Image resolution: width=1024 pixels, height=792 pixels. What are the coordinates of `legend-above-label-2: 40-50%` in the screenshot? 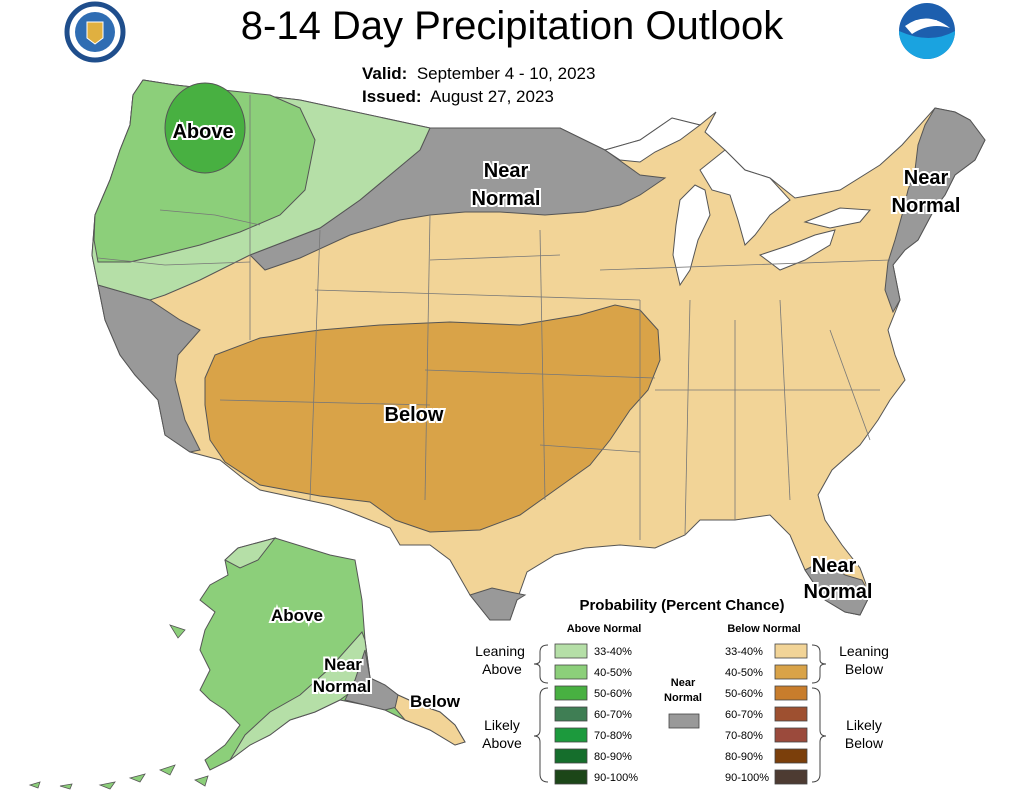 It's located at (613, 673).